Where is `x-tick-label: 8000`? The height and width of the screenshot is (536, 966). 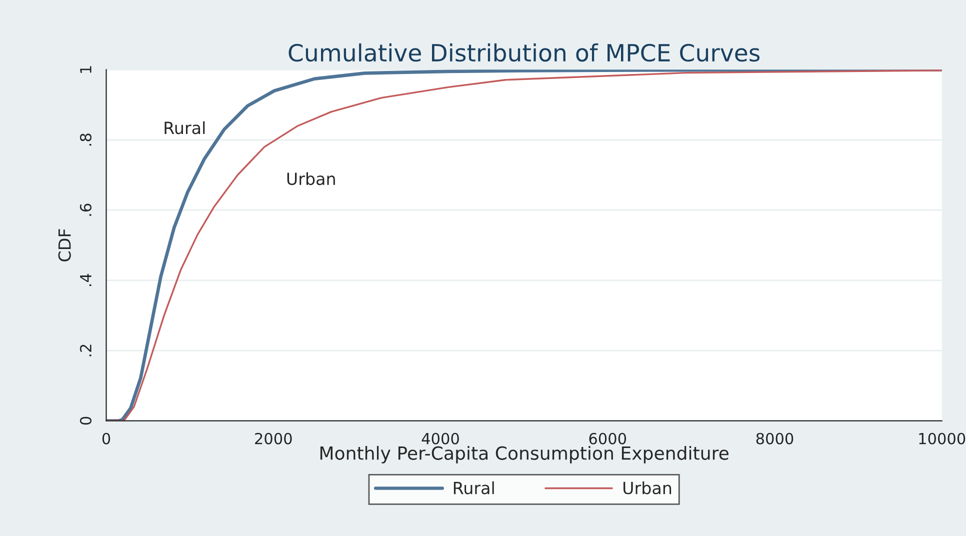
x-tick-label: 8000 is located at coordinates (775, 438).